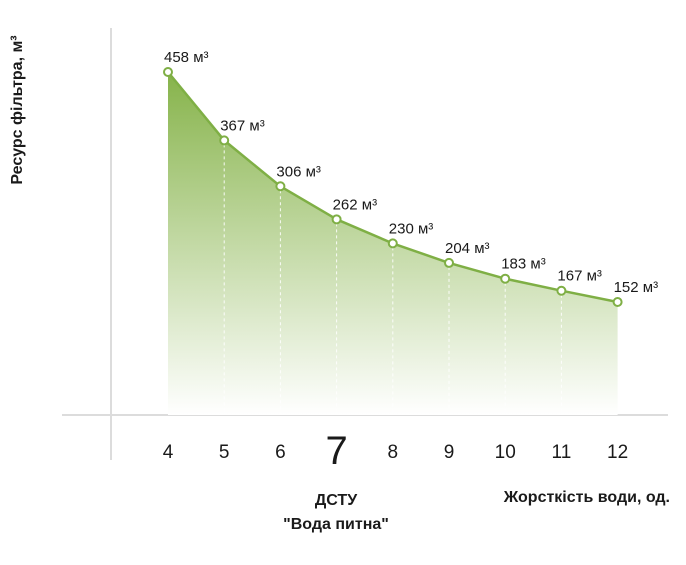  Describe the element at coordinates (355, 204) in the screenshot. I see `data-label: 262 м³` at that location.